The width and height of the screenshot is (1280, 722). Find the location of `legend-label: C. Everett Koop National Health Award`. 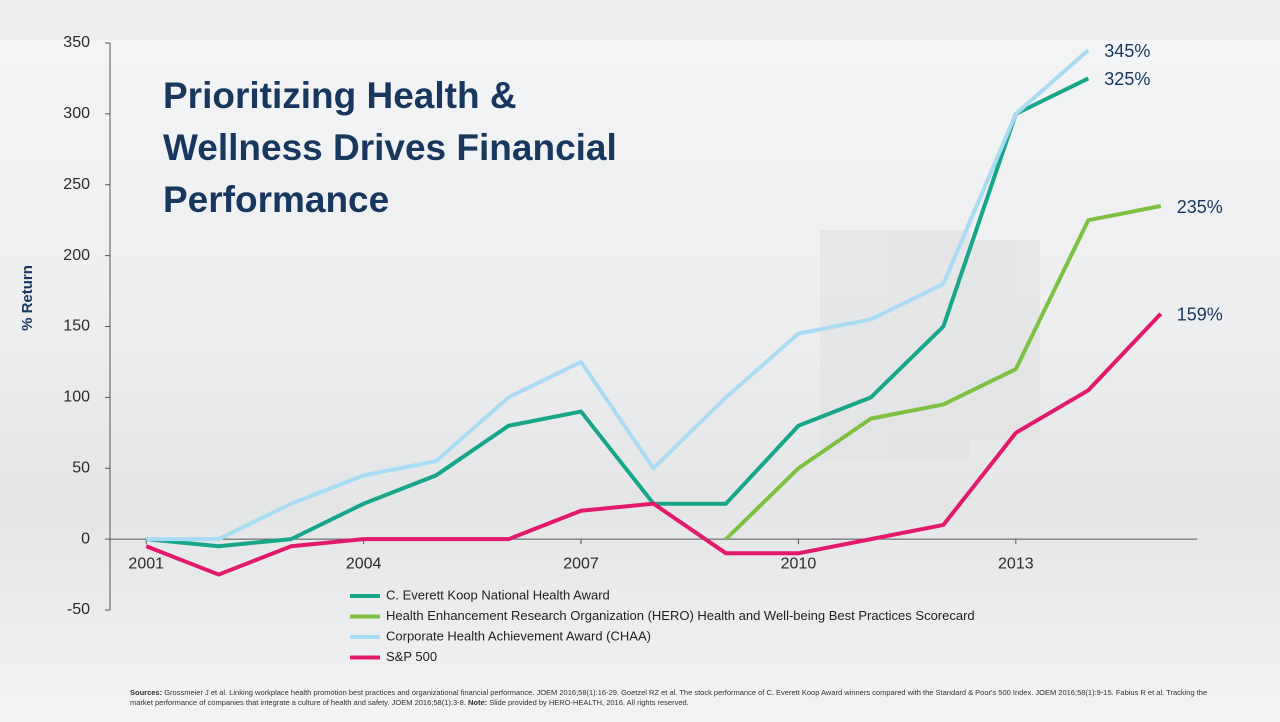

legend-label: C. Everett Koop National Health Award is located at coordinates (498, 594).